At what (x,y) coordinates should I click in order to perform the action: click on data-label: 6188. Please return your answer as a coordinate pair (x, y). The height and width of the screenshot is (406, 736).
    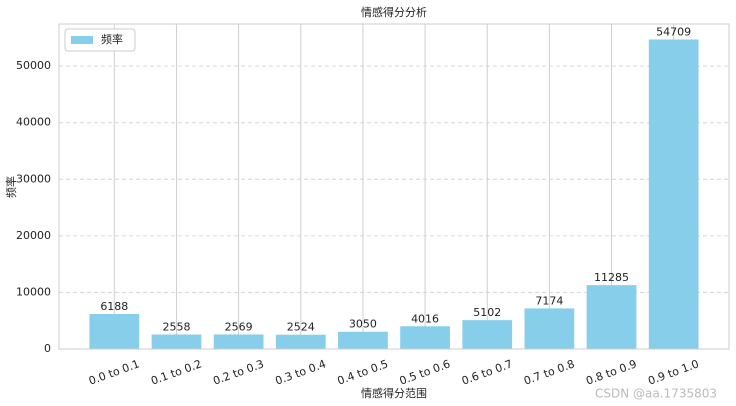
    Looking at the image, I should click on (114, 306).